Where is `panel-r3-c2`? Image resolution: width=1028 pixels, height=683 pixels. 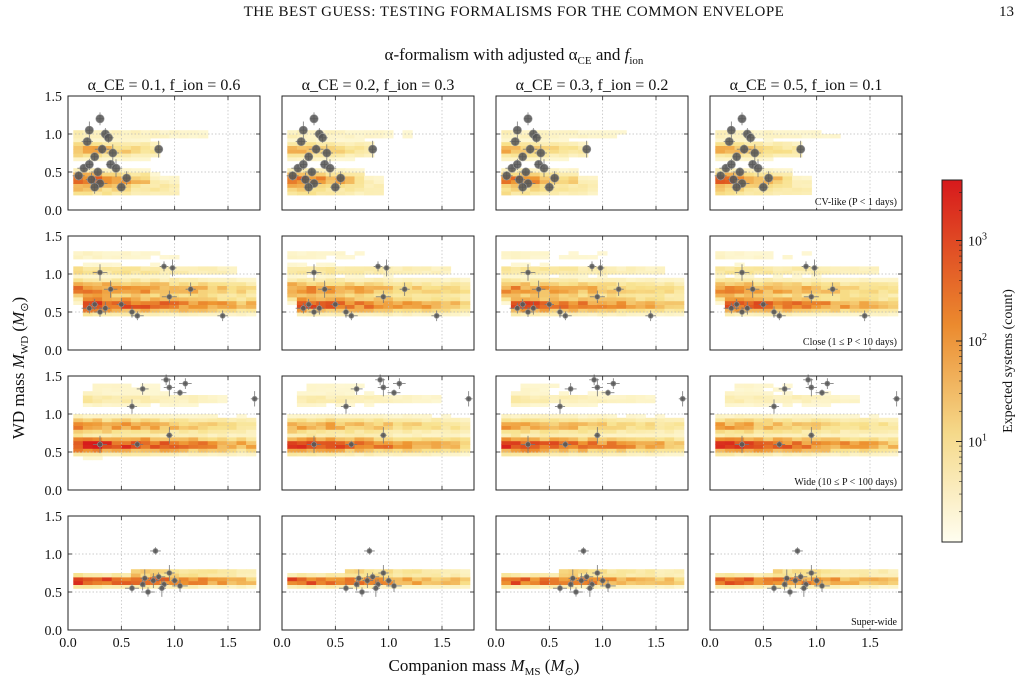 panel-r3-c2 is located at coordinates (378, 432).